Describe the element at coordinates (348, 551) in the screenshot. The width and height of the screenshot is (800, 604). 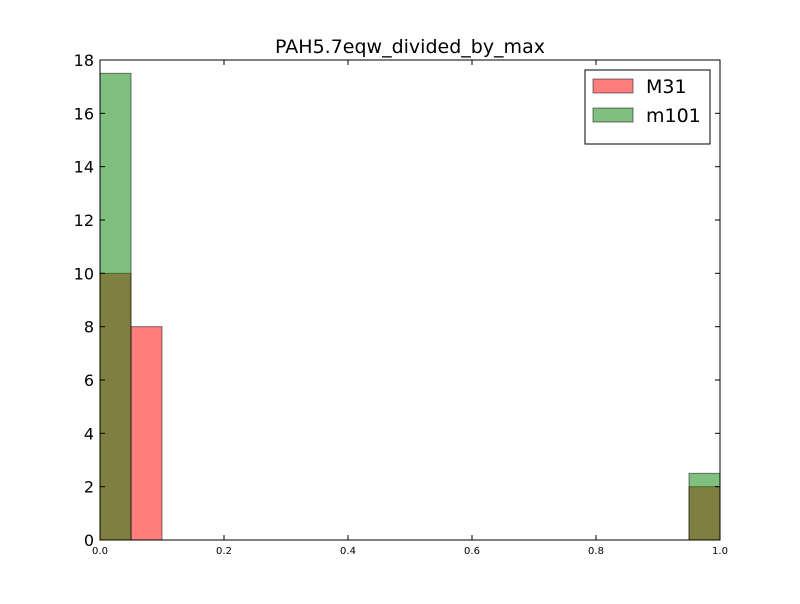
I see `x-tick-label: 0.4` at that location.